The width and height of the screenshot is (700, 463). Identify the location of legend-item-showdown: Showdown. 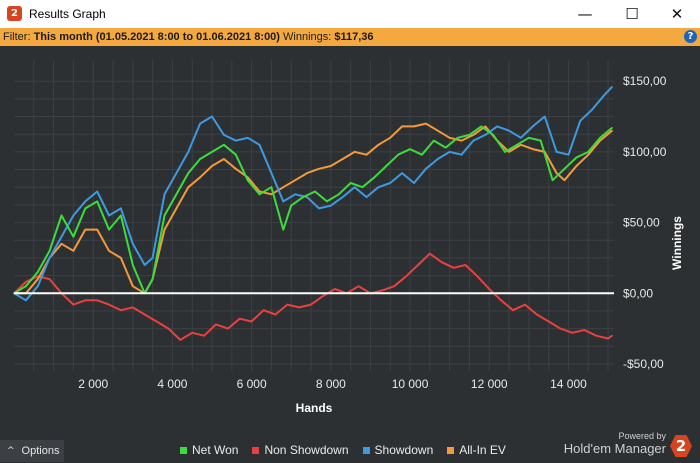
(397, 450).